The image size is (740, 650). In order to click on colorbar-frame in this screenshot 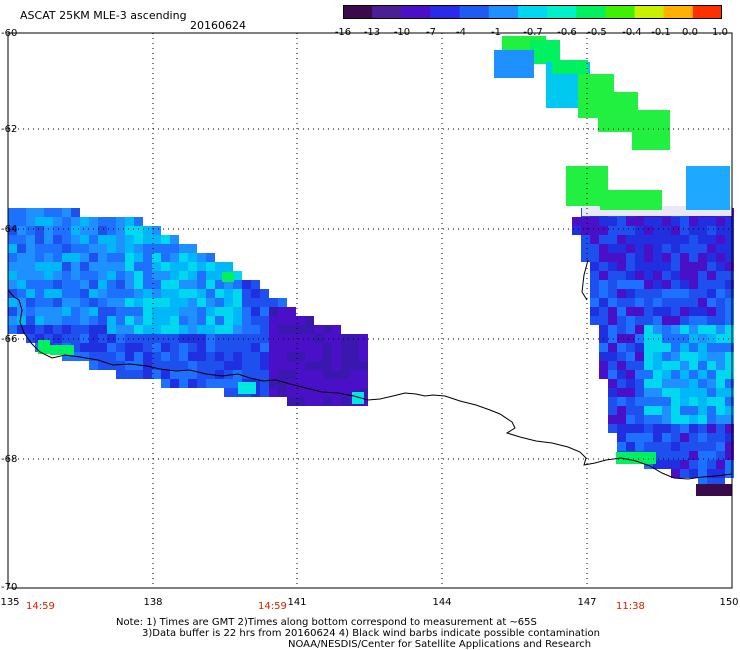, I will do `click(532, 12)`.